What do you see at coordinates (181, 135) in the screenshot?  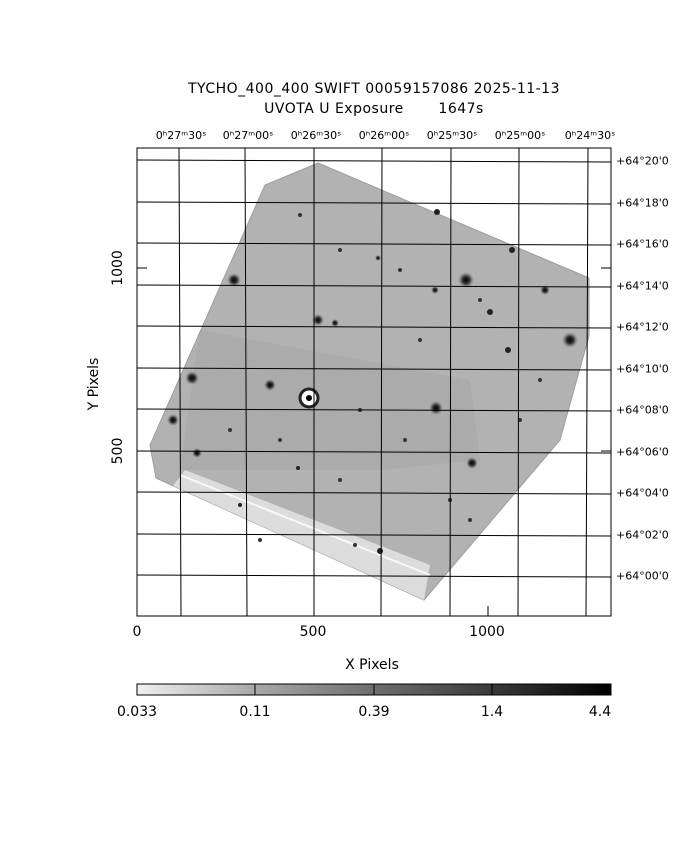 I see `ra-tick-label: 0ʰ27ᵐ30ˢ` at bounding box center [181, 135].